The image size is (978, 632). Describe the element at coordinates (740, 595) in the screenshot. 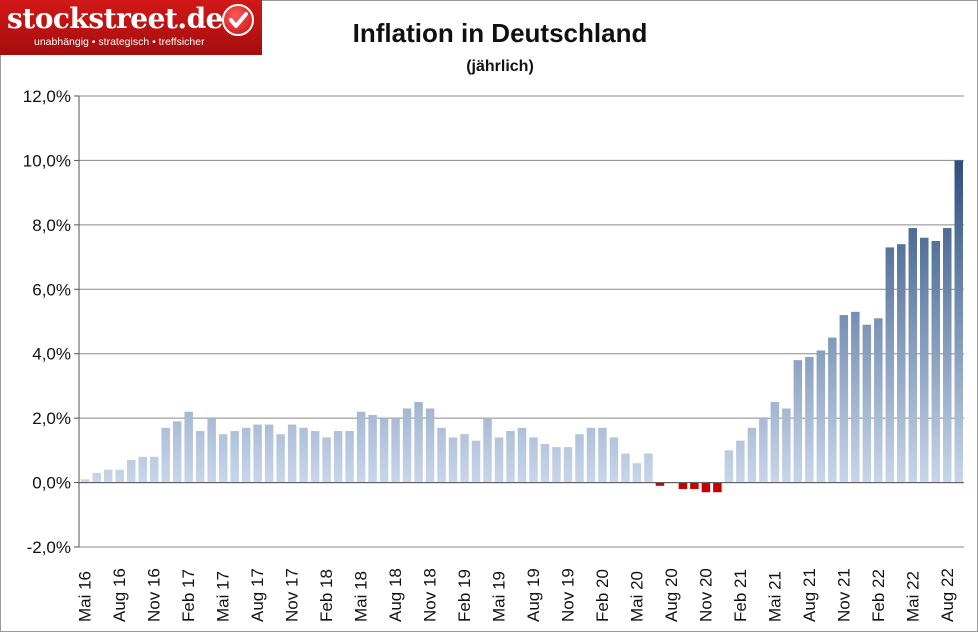

I see `x-tick-label: Feb 21` at that location.